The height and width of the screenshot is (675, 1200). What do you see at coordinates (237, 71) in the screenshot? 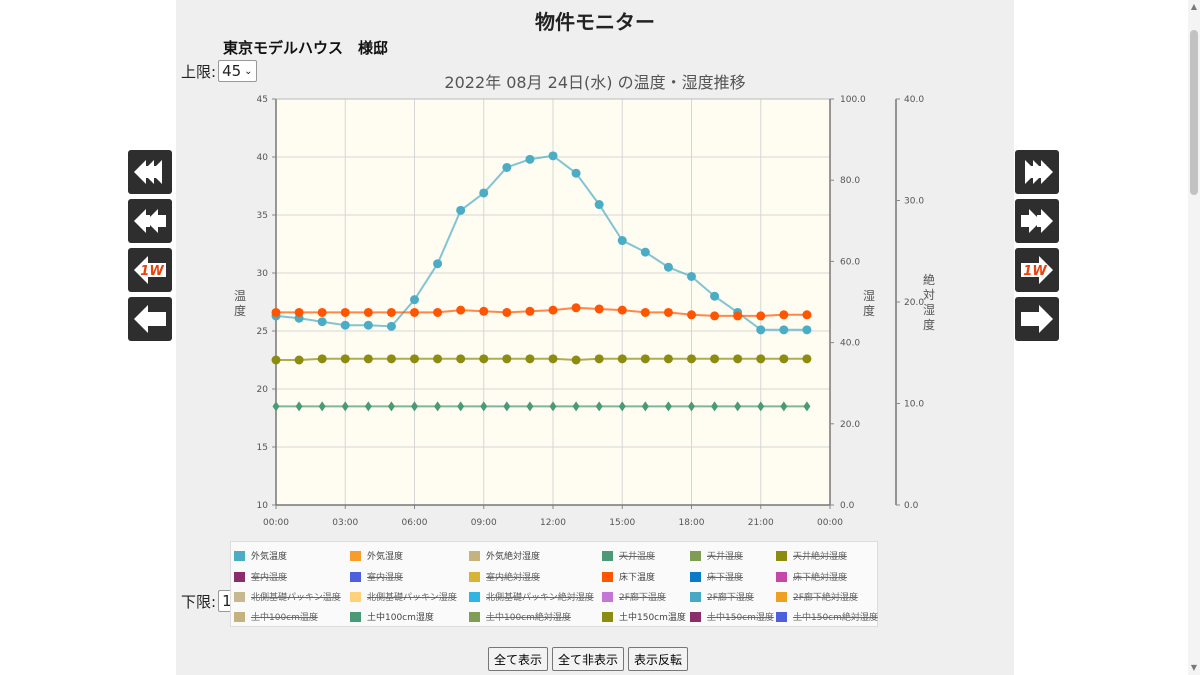
I see `upper-limit-select: 45 ⌄` at bounding box center [237, 71].